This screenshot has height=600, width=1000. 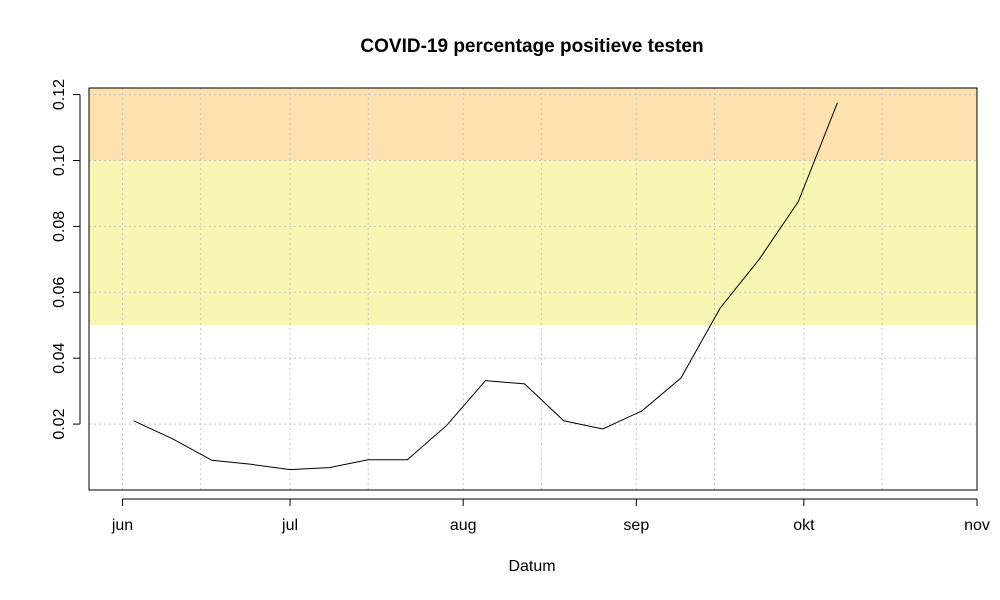 What do you see at coordinates (59, 94) in the screenshot?
I see `y-tick-label-5: 0.12` at bounding box center [59, 94].